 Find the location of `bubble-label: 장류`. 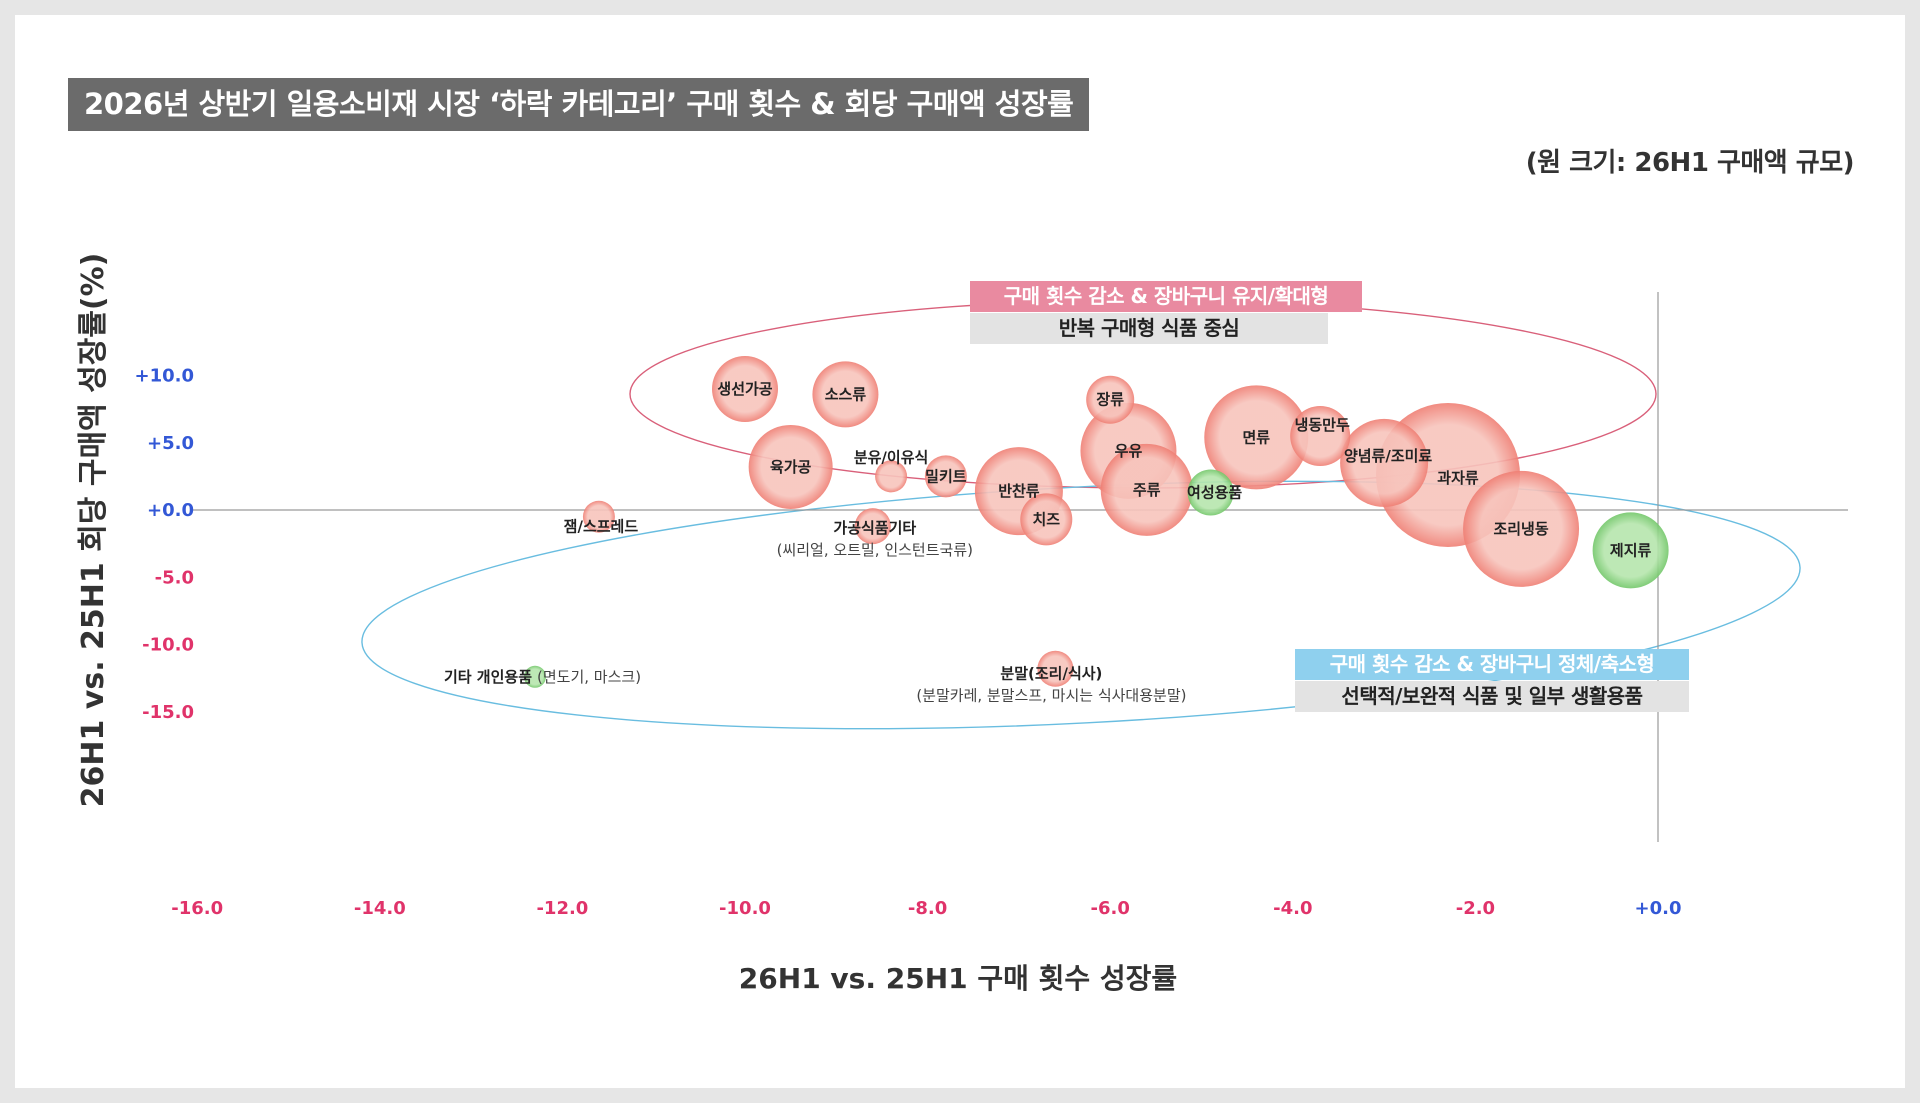

bubble-label: 장류 is located at coordinates (1110, 400).